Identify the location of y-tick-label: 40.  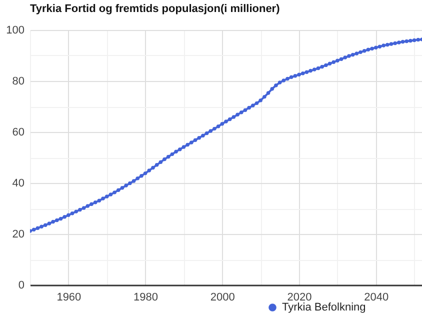
(18, 184).